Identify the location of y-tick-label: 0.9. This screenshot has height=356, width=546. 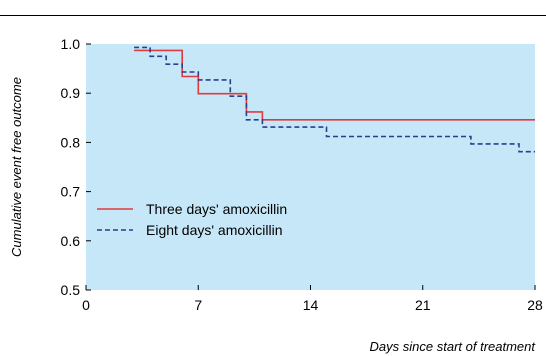
(71, 93).